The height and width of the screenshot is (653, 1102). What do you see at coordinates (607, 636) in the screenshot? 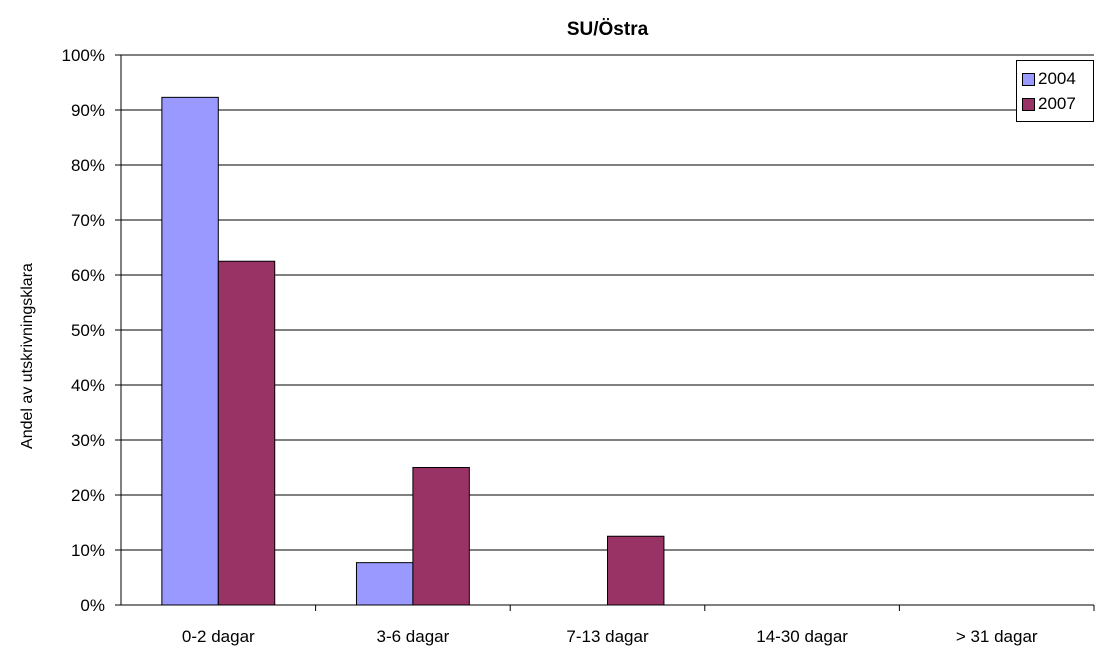
I see `x-tick-label: 7-13 dagar` at bounding box center [607, 636].